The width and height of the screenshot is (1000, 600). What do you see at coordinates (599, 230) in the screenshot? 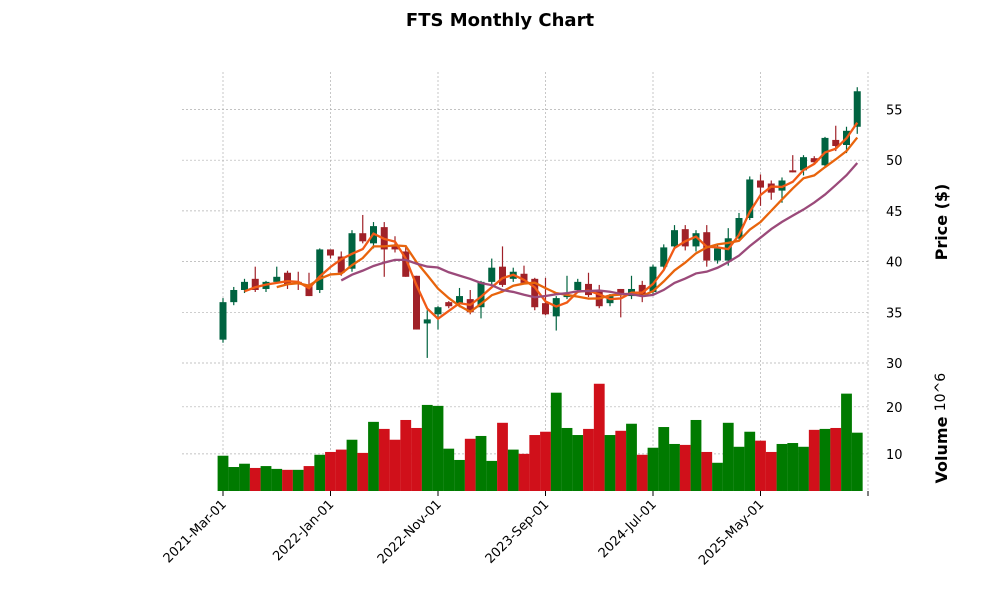
I see `moving-average-12-line` at bounding box center [599, 230].